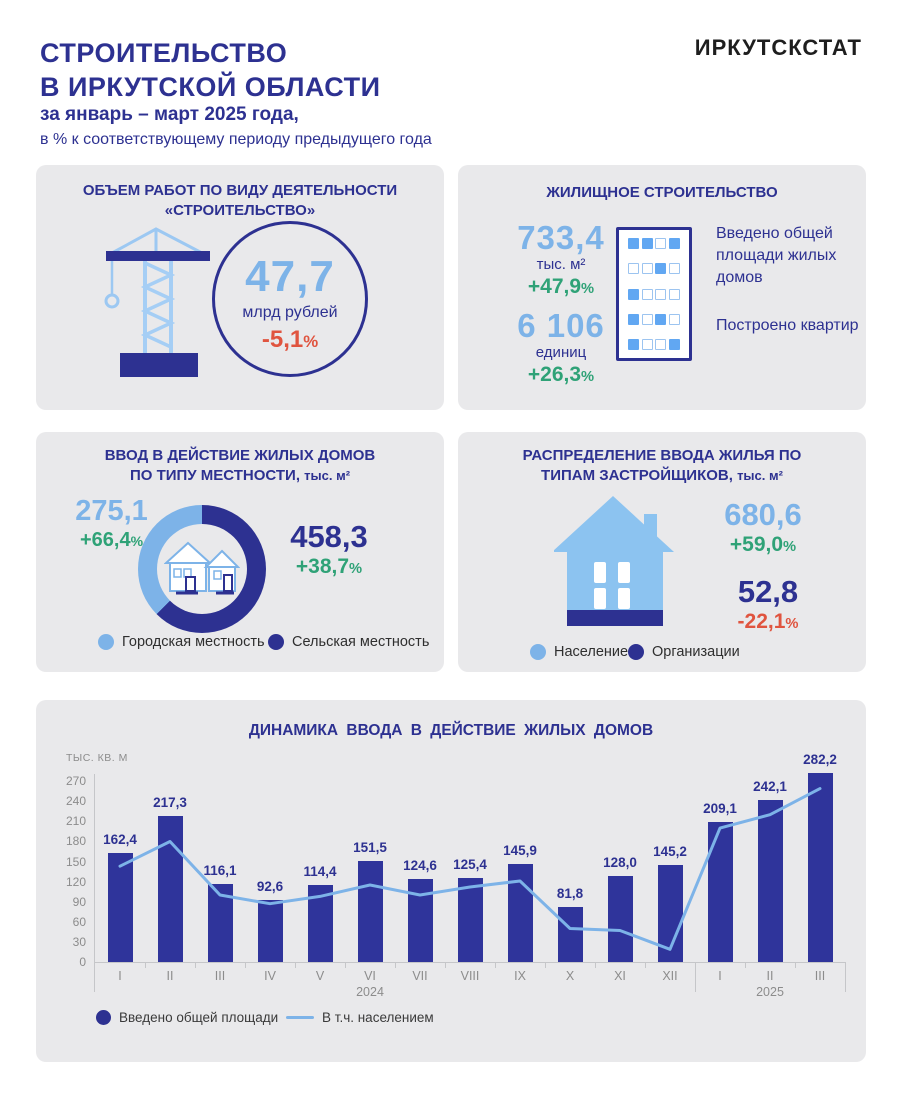  I want to click on housing-area-unit: тыс. м², so click(561, 264).